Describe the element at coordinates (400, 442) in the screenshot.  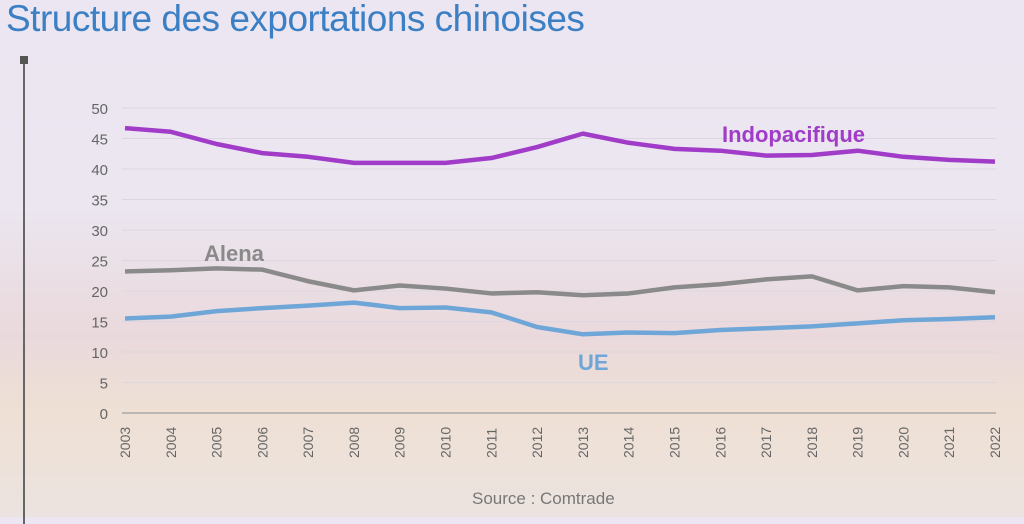
I see `x-tick-label: 2009` at that location.